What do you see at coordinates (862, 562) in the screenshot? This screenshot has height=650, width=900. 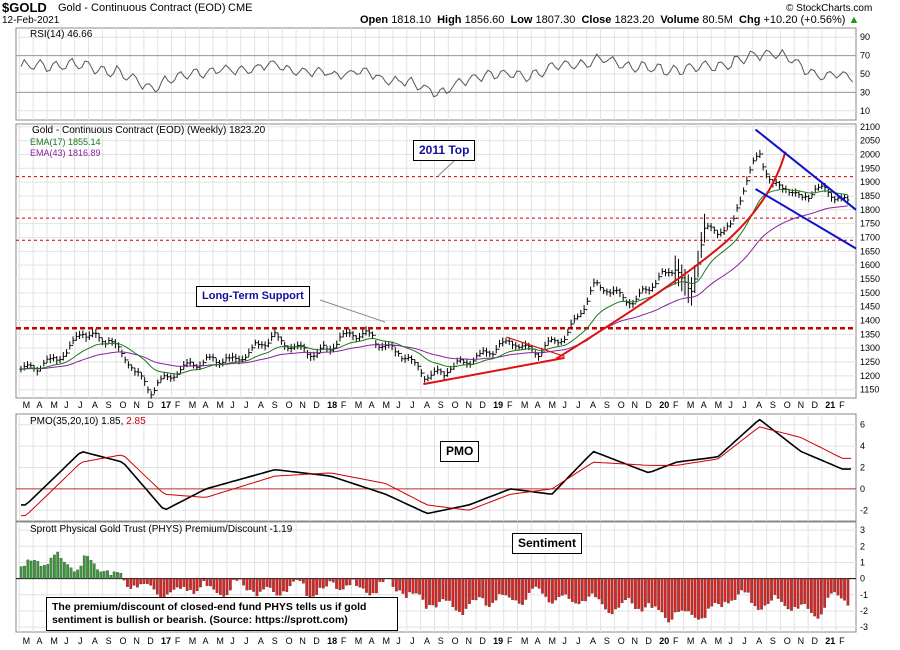 I see `sentiment-tick-2: 1` at bounding box center [862, 562].